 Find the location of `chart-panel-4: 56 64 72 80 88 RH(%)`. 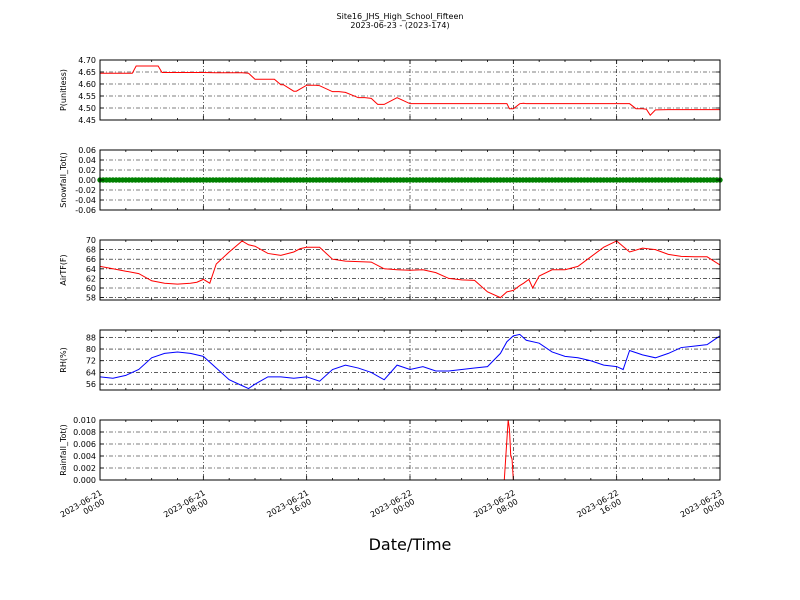

chart-panel-4: 56 64 72 80 88 RH(%) is located at coordinates (390, 360).